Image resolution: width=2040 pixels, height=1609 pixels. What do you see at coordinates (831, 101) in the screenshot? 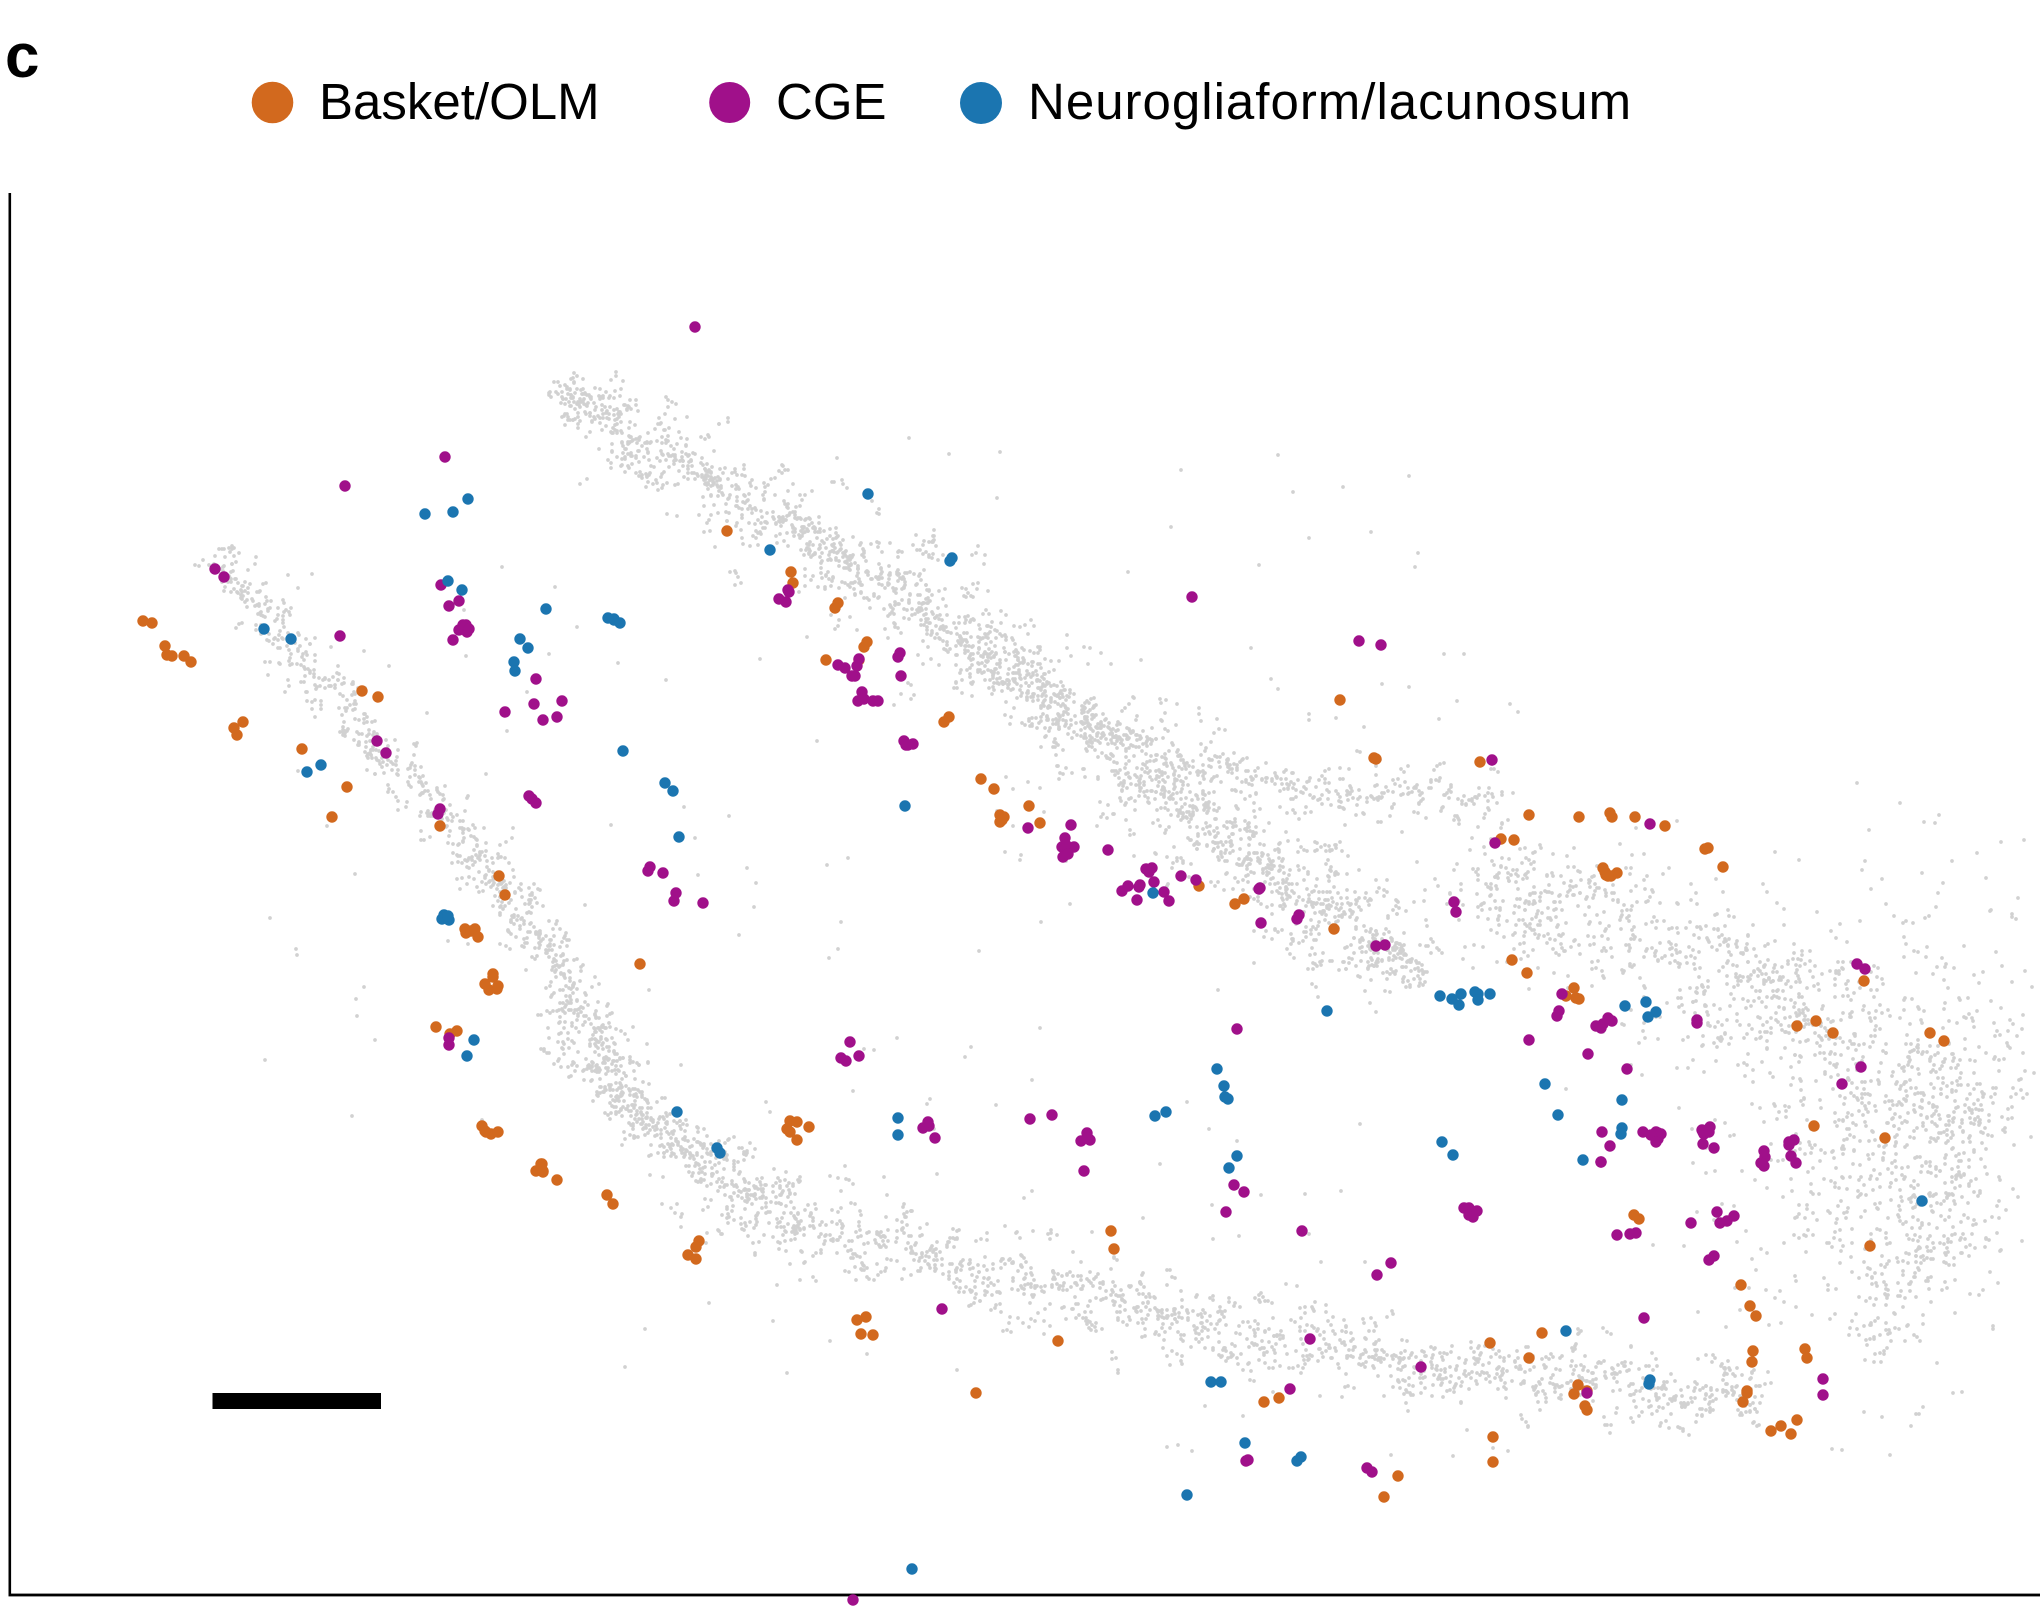
I see `svg-text: CGE` at bounding box center [831, 101].